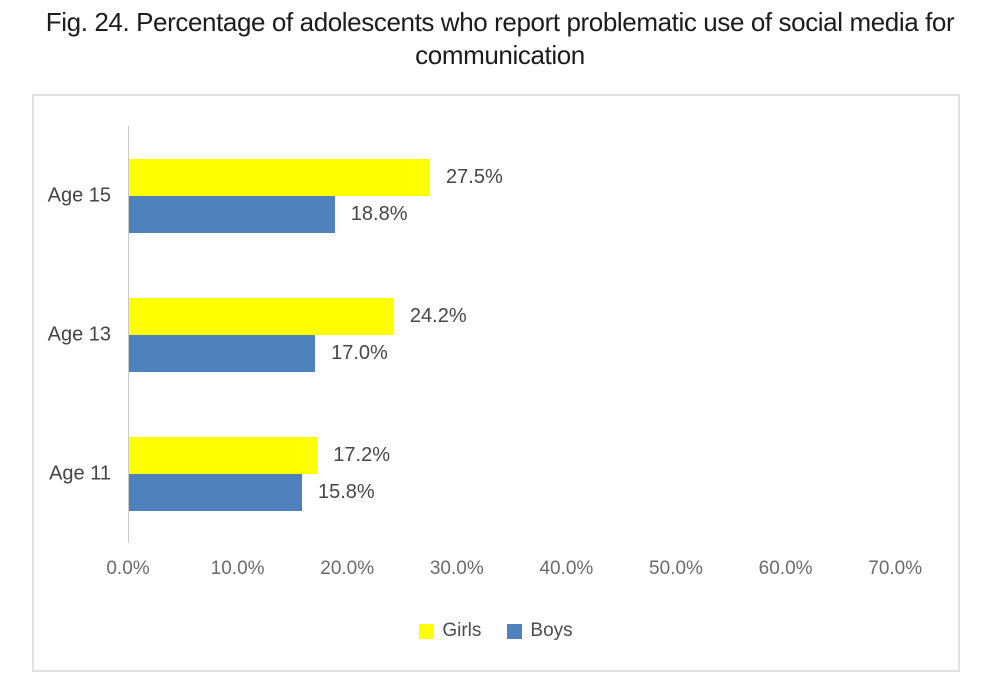 The height and width of the screenshot is (688, 1000). I want to click on category-label: Age 11, so click(80, 473).